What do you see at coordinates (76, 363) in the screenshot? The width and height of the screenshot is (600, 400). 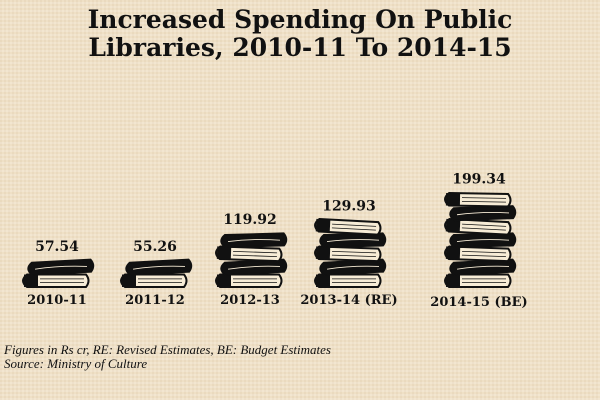 I see `footer-source: Source: Ministry of Culture` at bounding box center [76, 363].